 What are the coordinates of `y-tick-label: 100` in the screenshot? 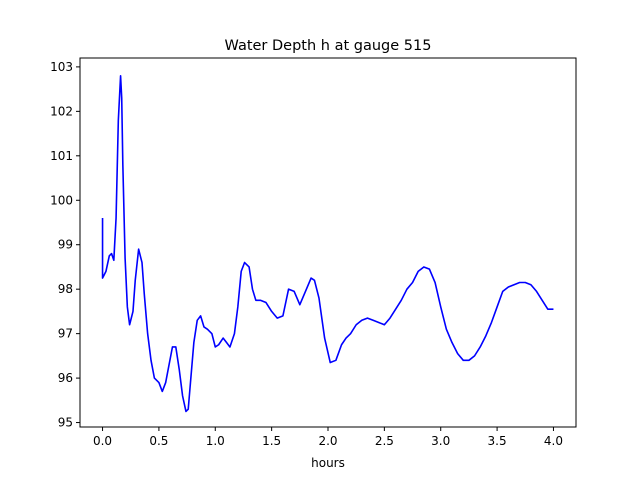 It's located at (61, 200).